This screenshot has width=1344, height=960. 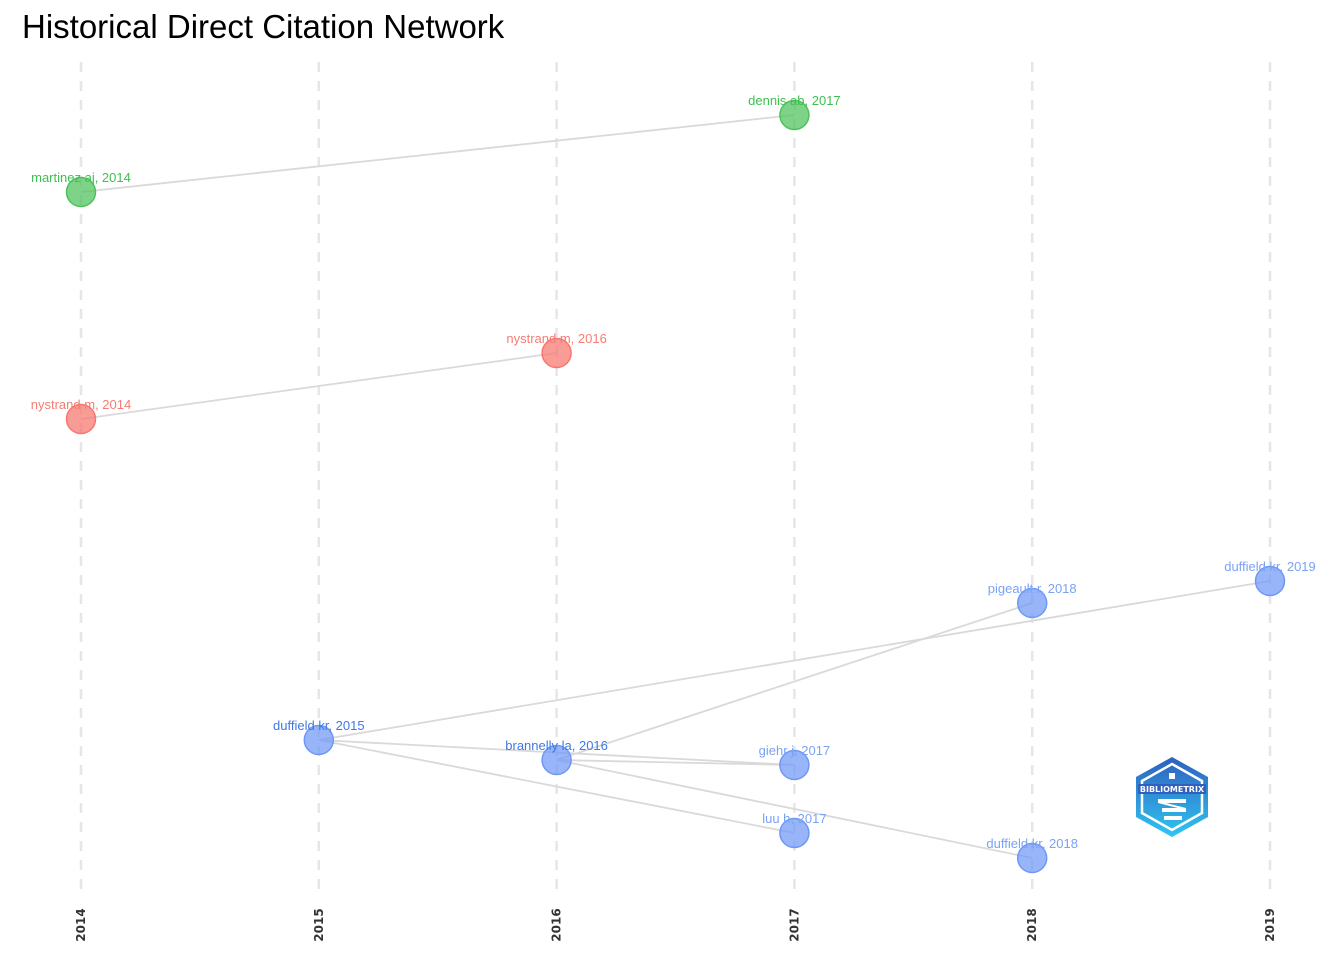 I want to click on node-label-luu-h-2017: luu h, 2017, so click(x=794, y=818).